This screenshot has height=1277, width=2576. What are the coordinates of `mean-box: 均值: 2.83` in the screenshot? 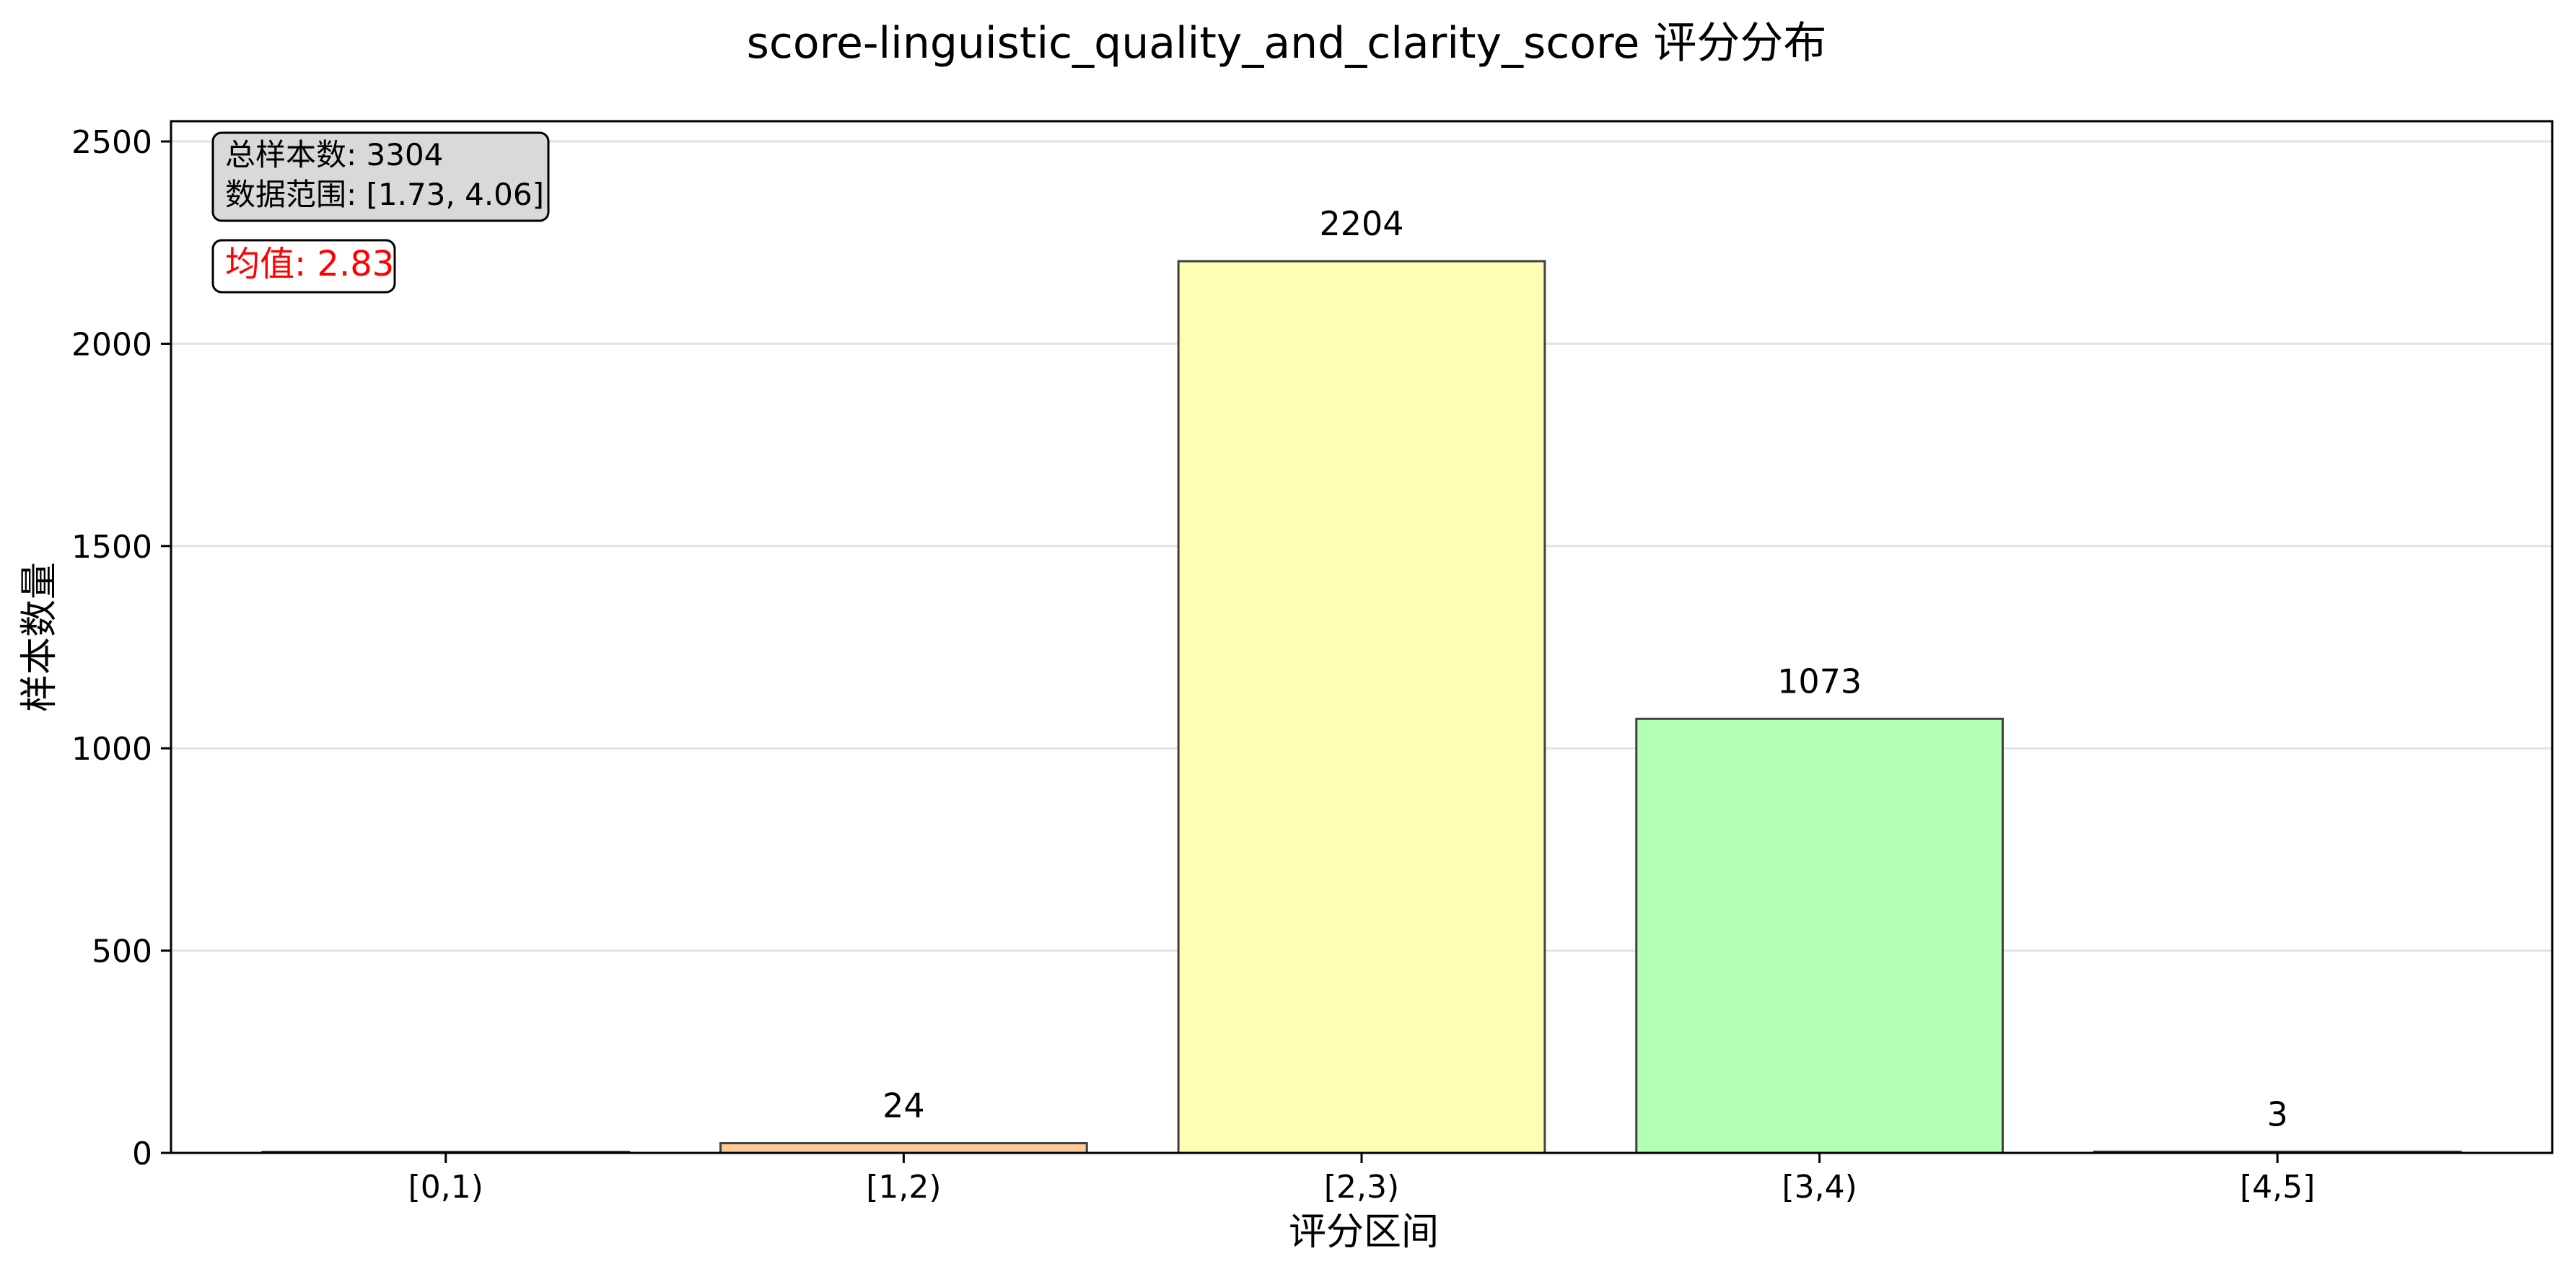 It's located at (303, 267).